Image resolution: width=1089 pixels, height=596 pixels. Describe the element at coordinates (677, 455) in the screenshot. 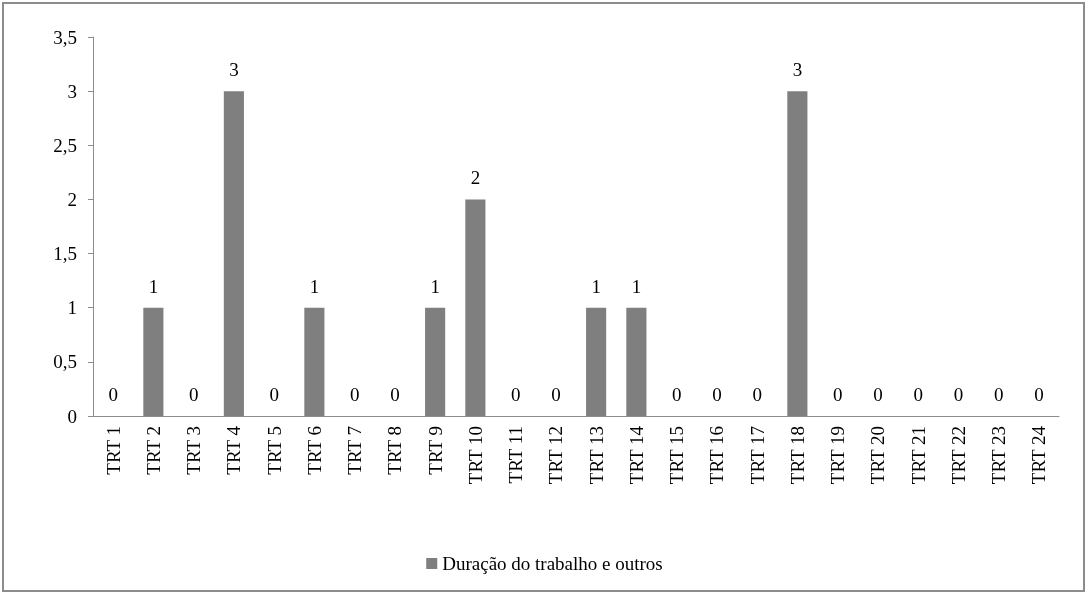

I see `x-tick-label: TRT 15` at that location.